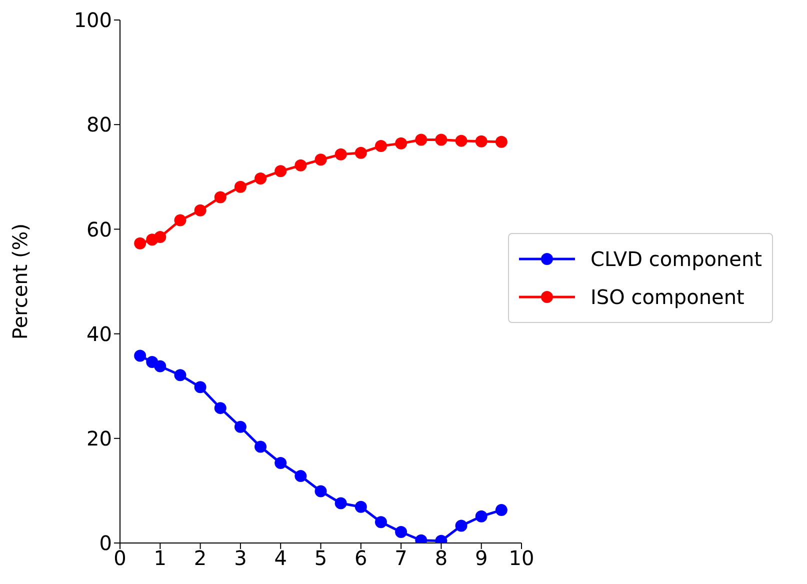 Image resolution: width=807 pixels, height=584 pixels. Describe the element at coordinates (93, 20) in the screenshot. I see `y-tick-label: 100` at that location.